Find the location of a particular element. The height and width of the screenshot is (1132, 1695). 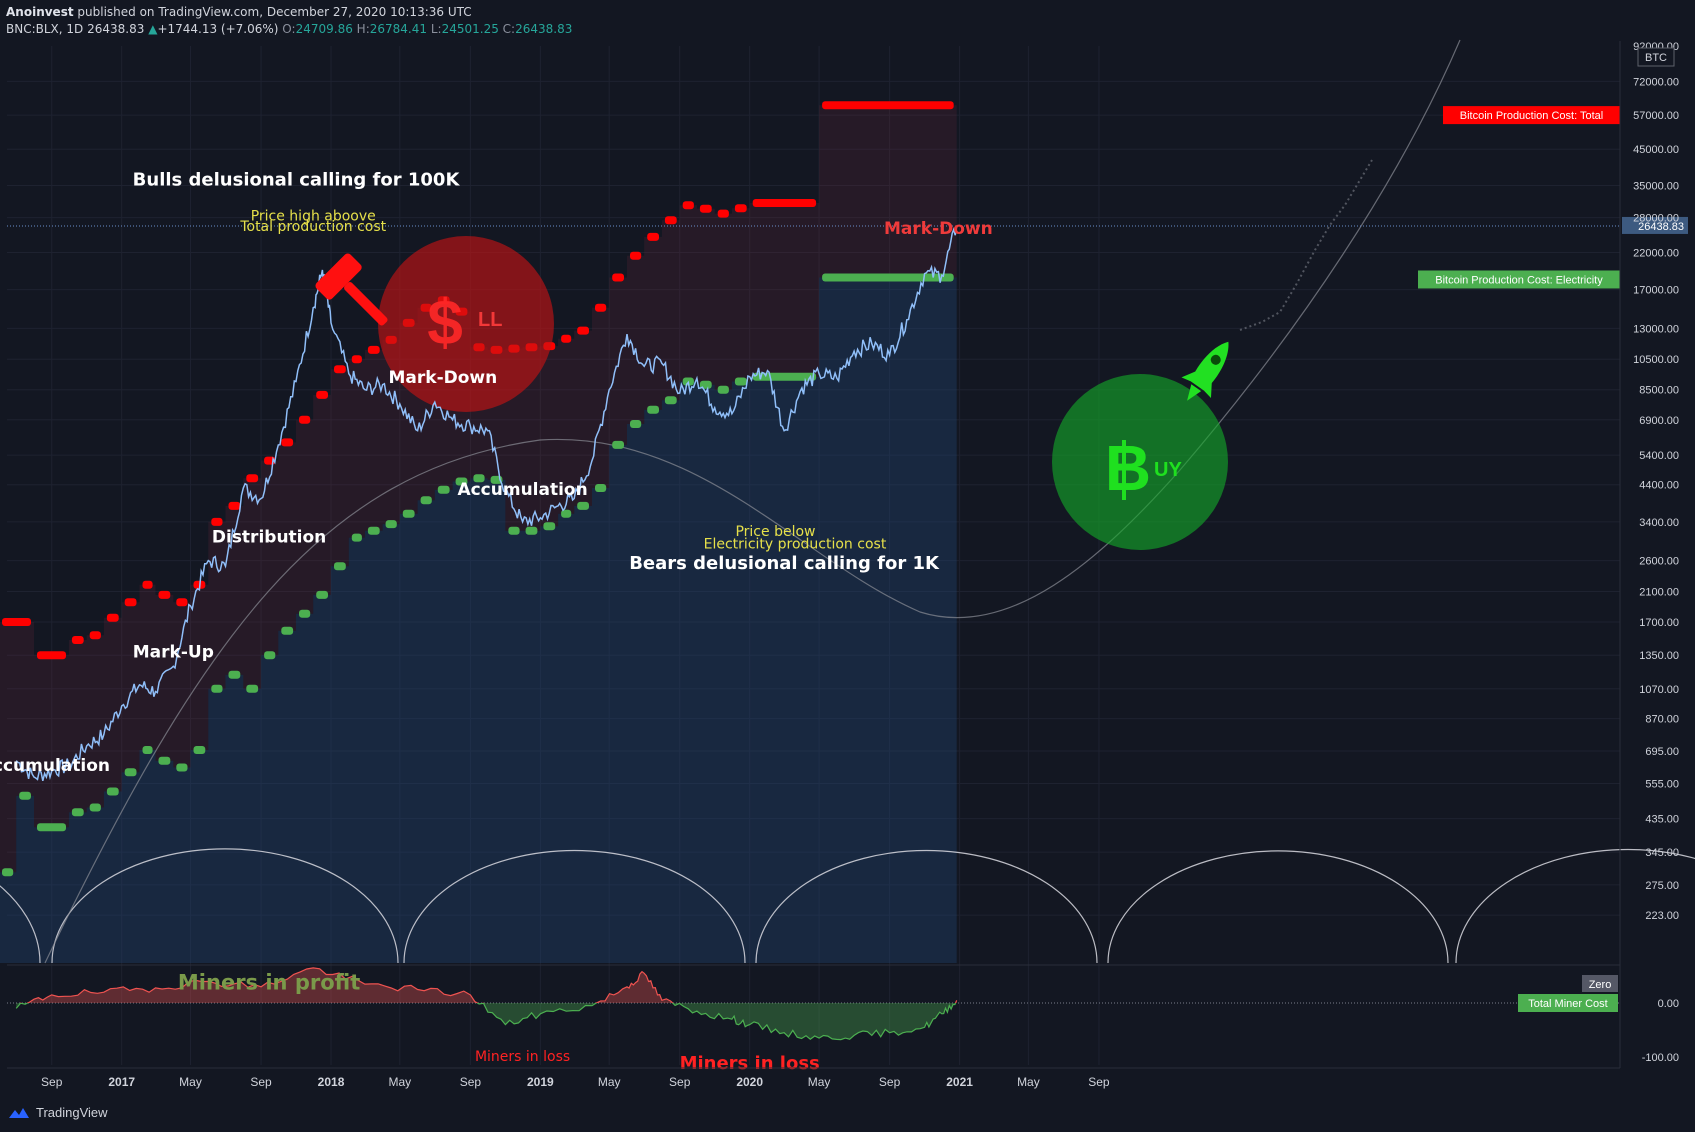

close-value: 26438.83 is located at coordinates (544, 29).